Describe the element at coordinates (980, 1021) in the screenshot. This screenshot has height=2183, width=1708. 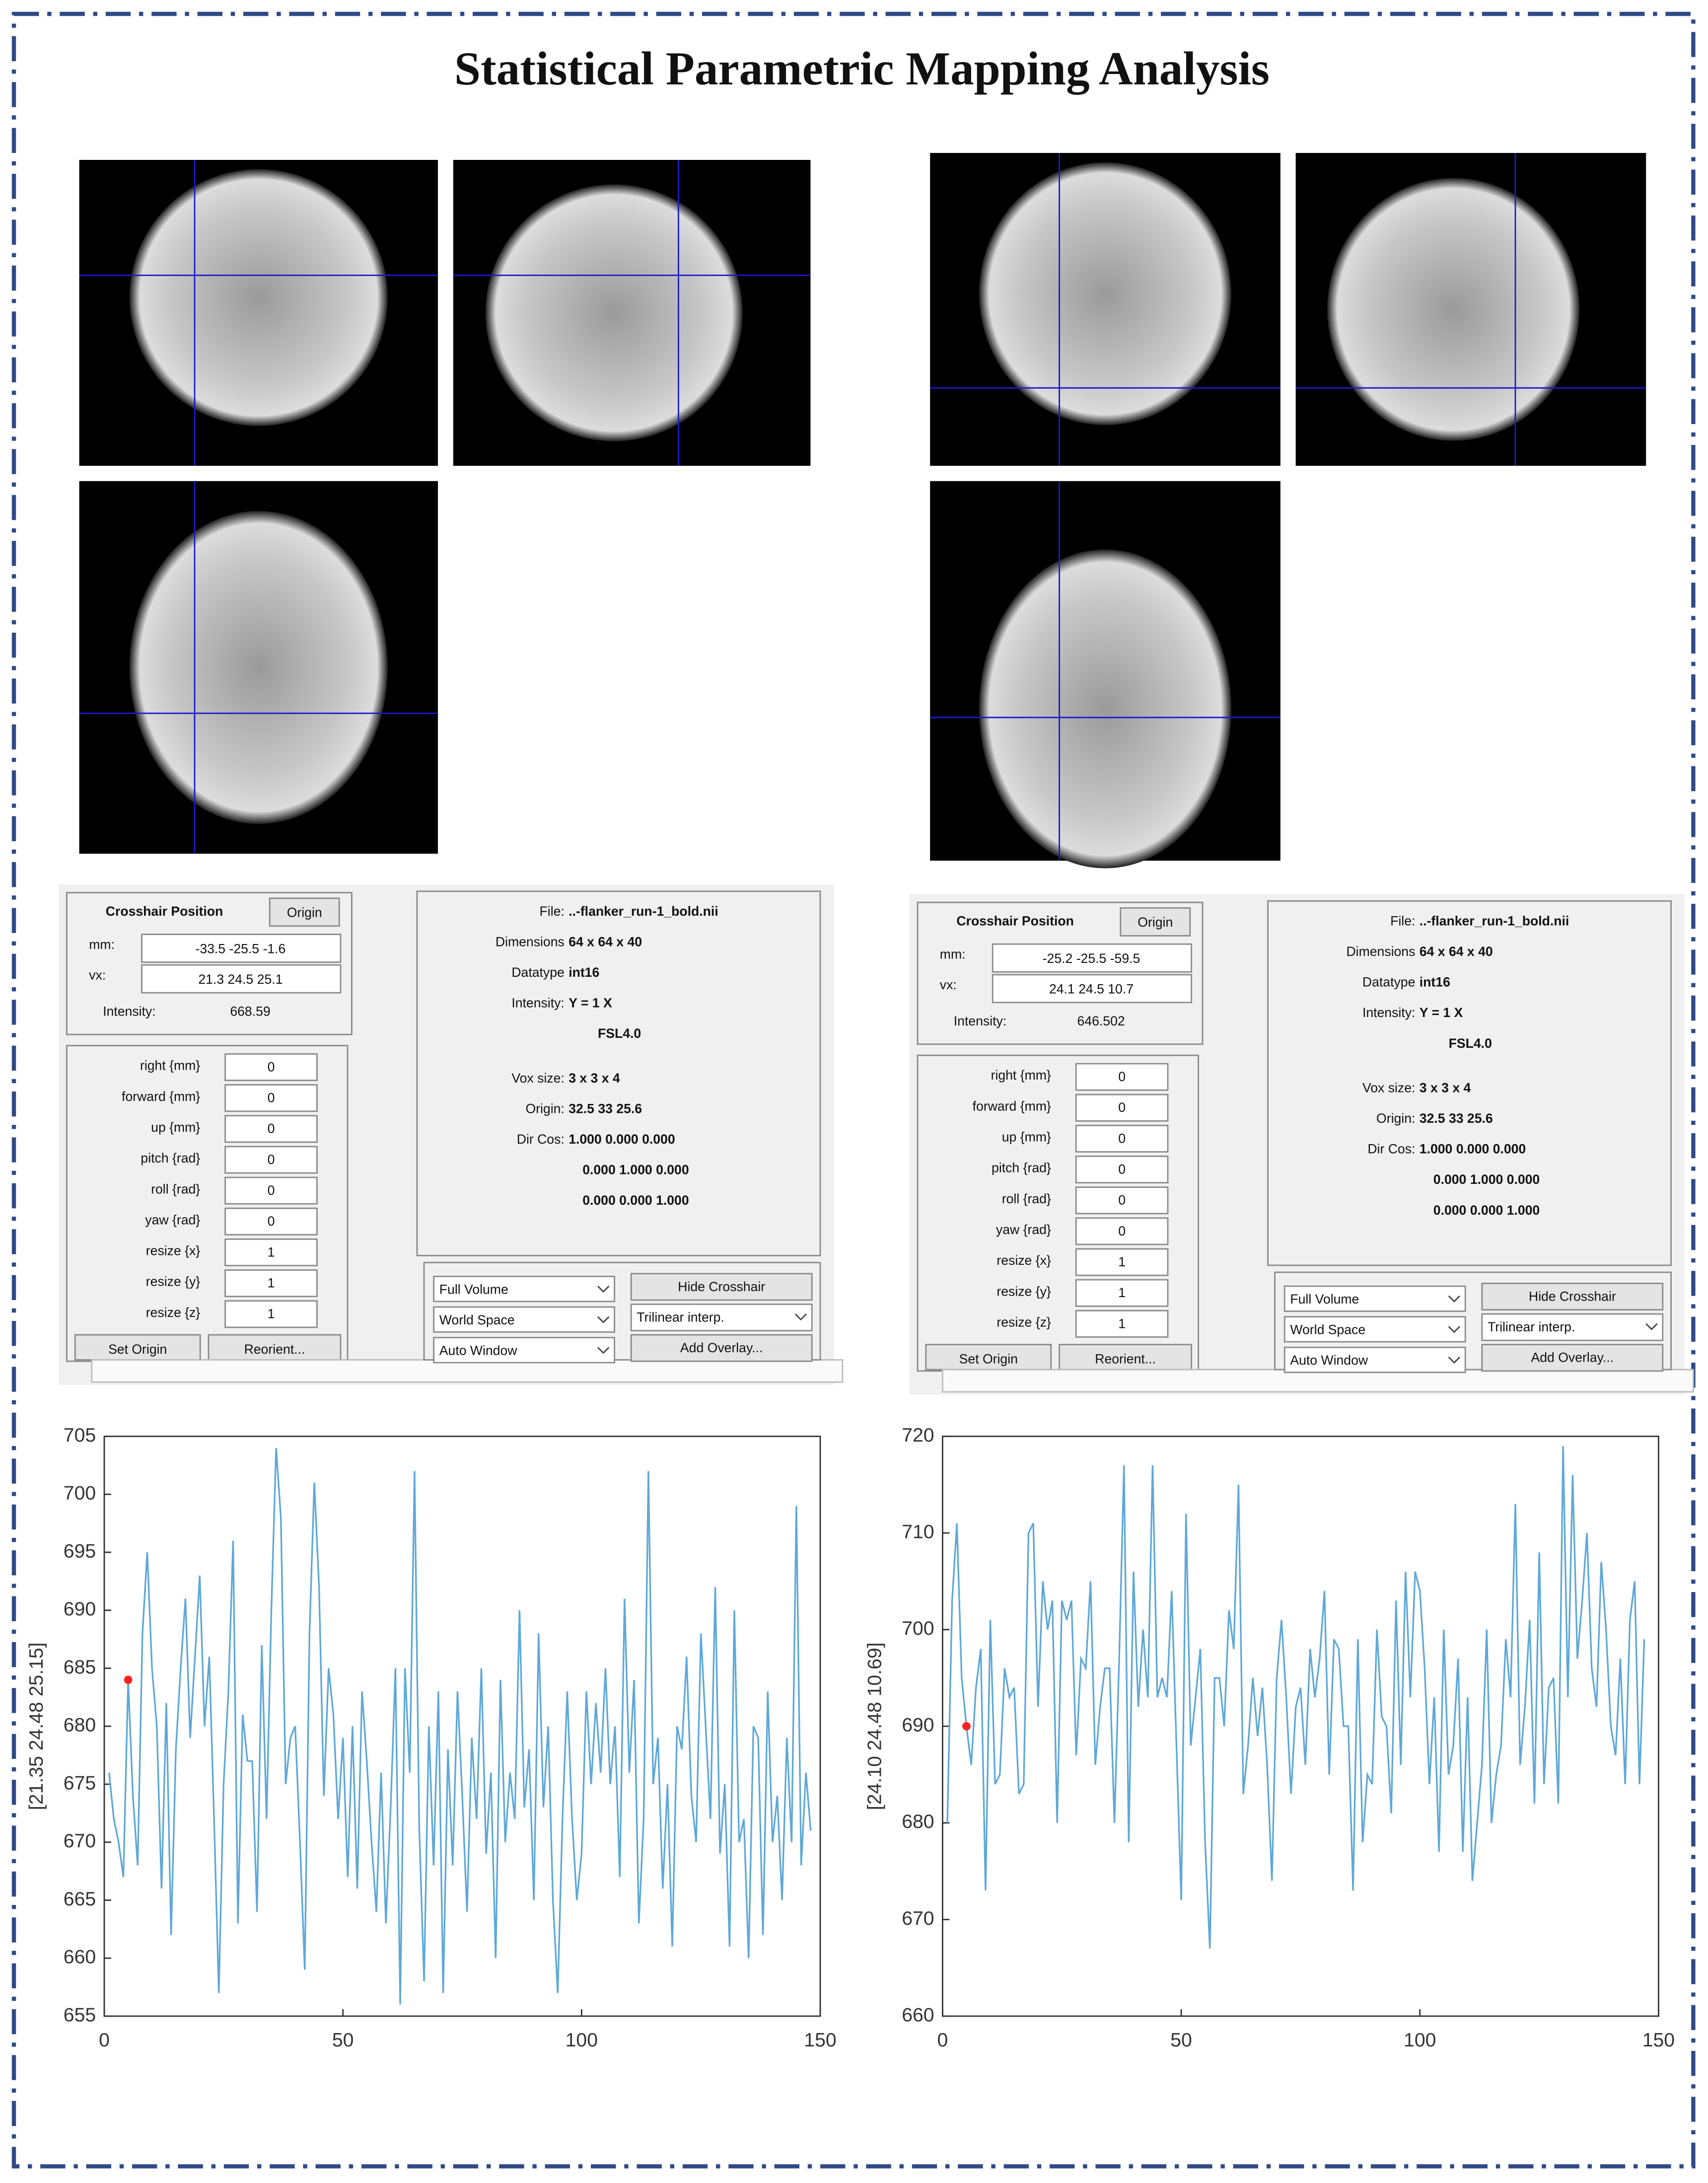
I see `intensity-label: Intensity:` at that location.